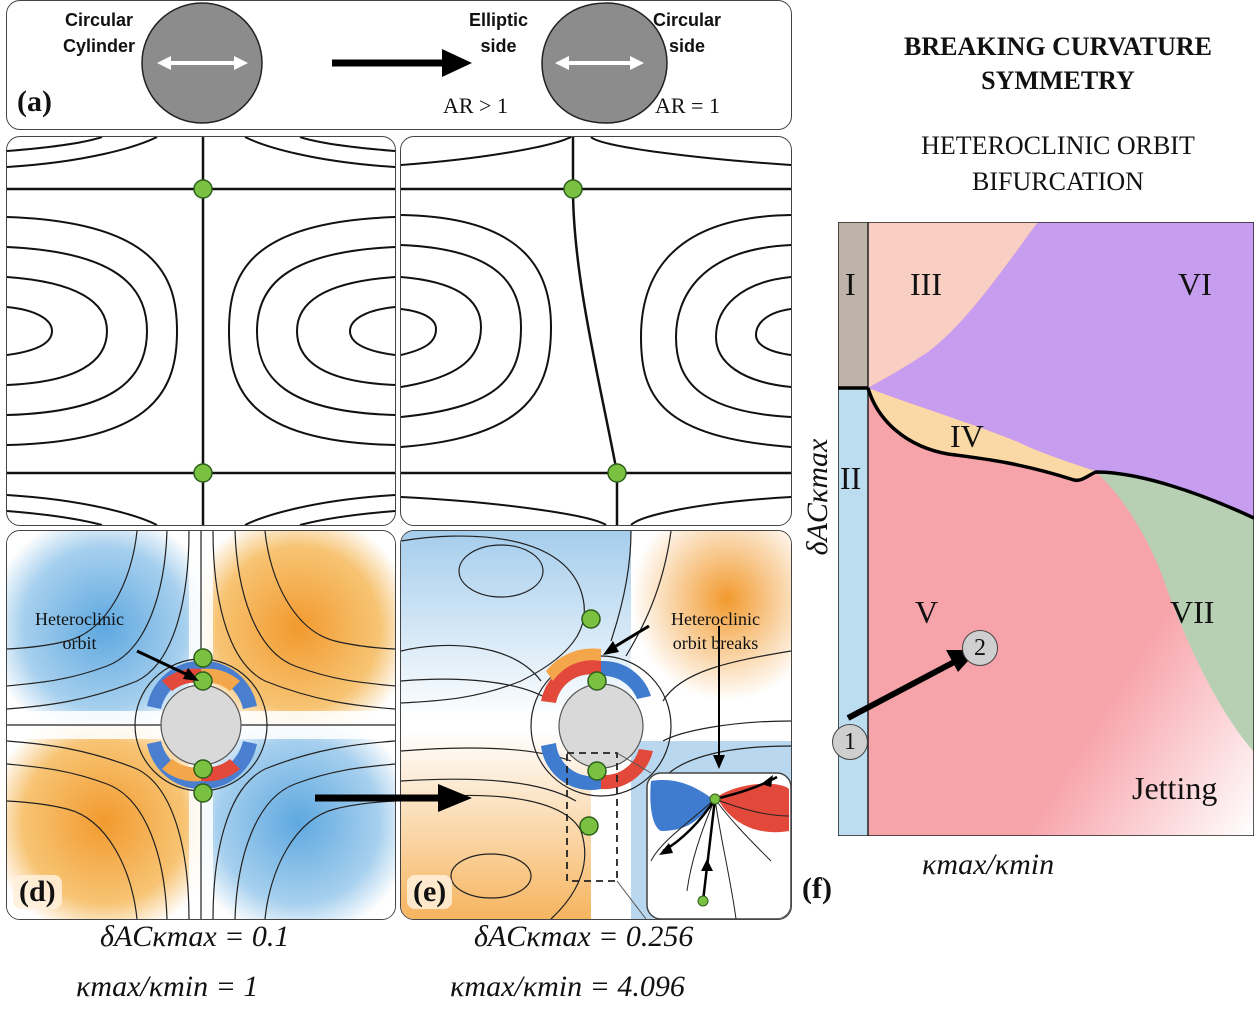  Describe the element at coordinates (850, 284) in the screenshot. I see `region-I: I` at that location.